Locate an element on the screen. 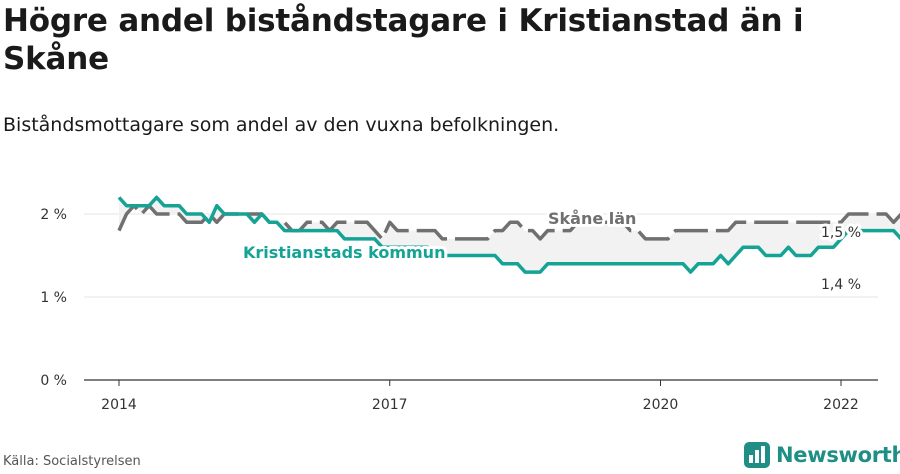 This screenshot has width=900, height=474. x-tick-label: 2020 is located at coordinates (661, 405).